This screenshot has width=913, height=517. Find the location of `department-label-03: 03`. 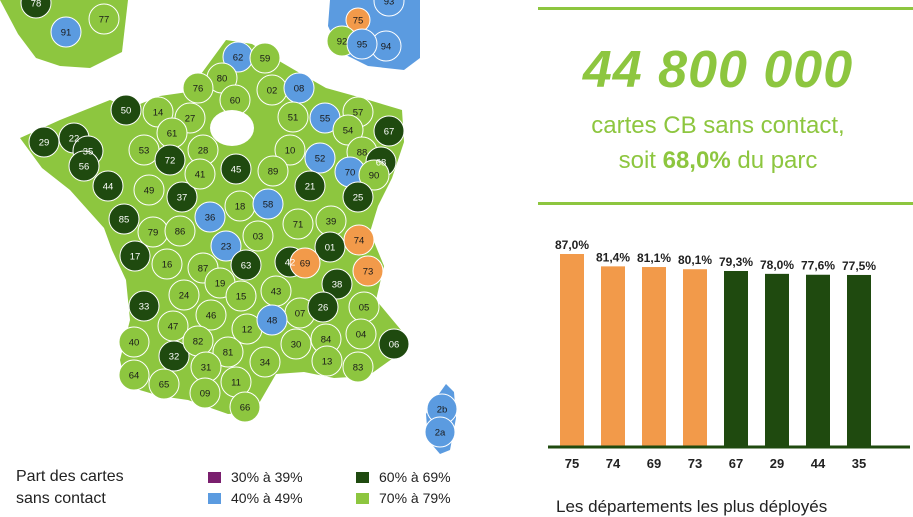

department-label-03: 03 is located at coordinates (258, 237).